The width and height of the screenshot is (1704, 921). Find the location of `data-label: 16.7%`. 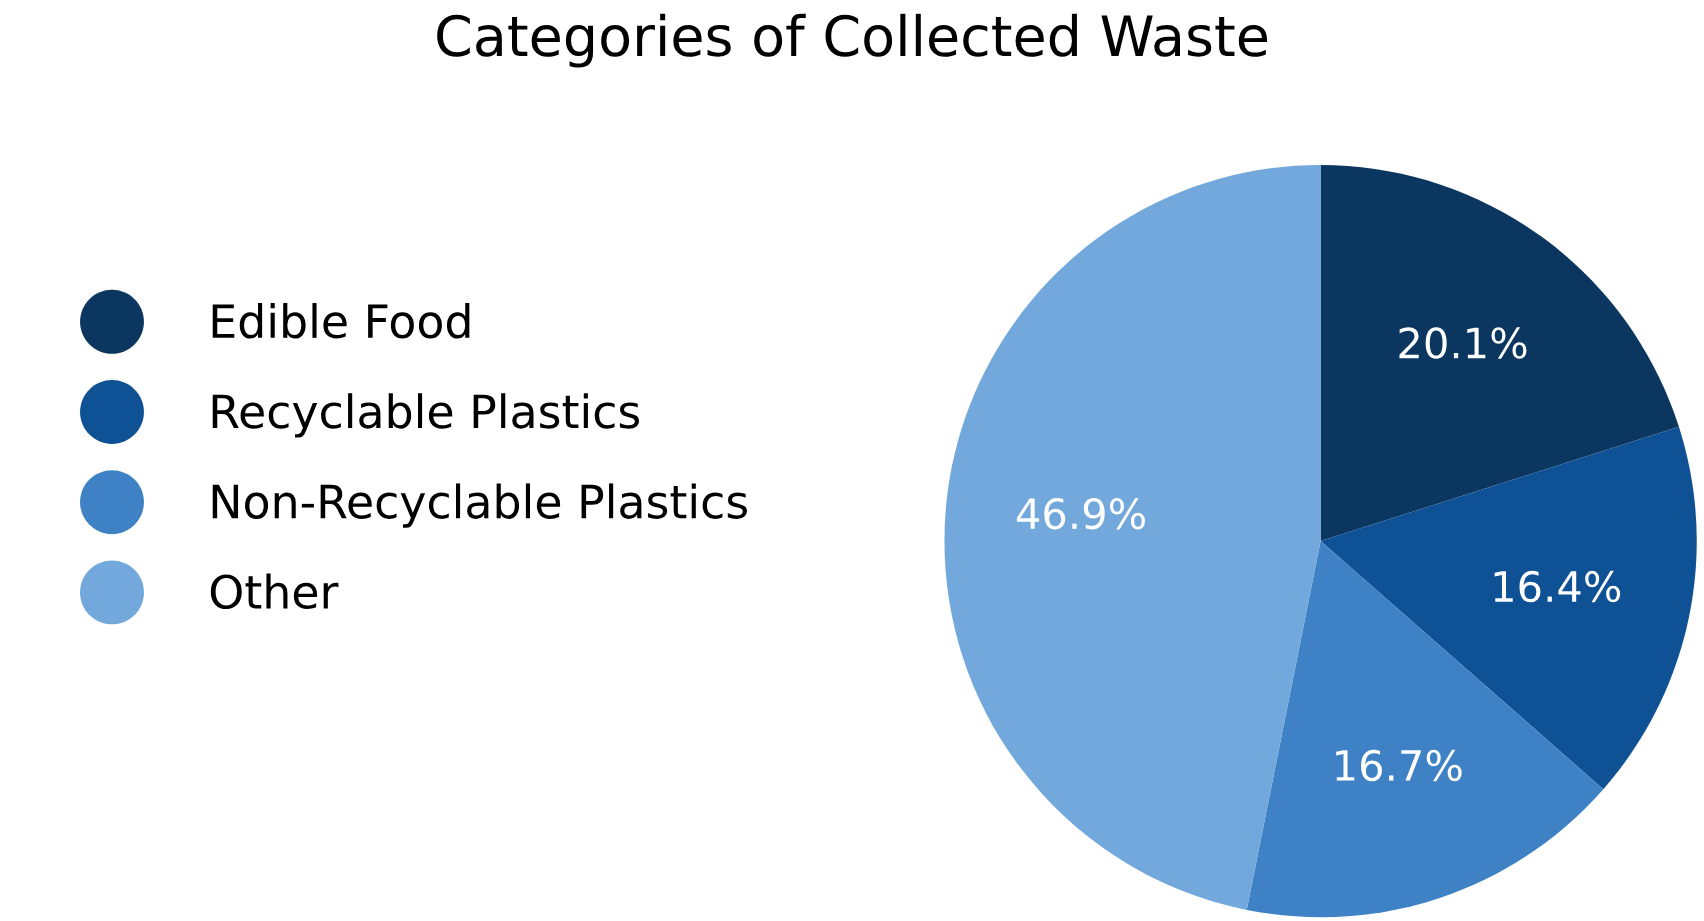

data-label: 16.7% is located at coordinates (1399, 765).